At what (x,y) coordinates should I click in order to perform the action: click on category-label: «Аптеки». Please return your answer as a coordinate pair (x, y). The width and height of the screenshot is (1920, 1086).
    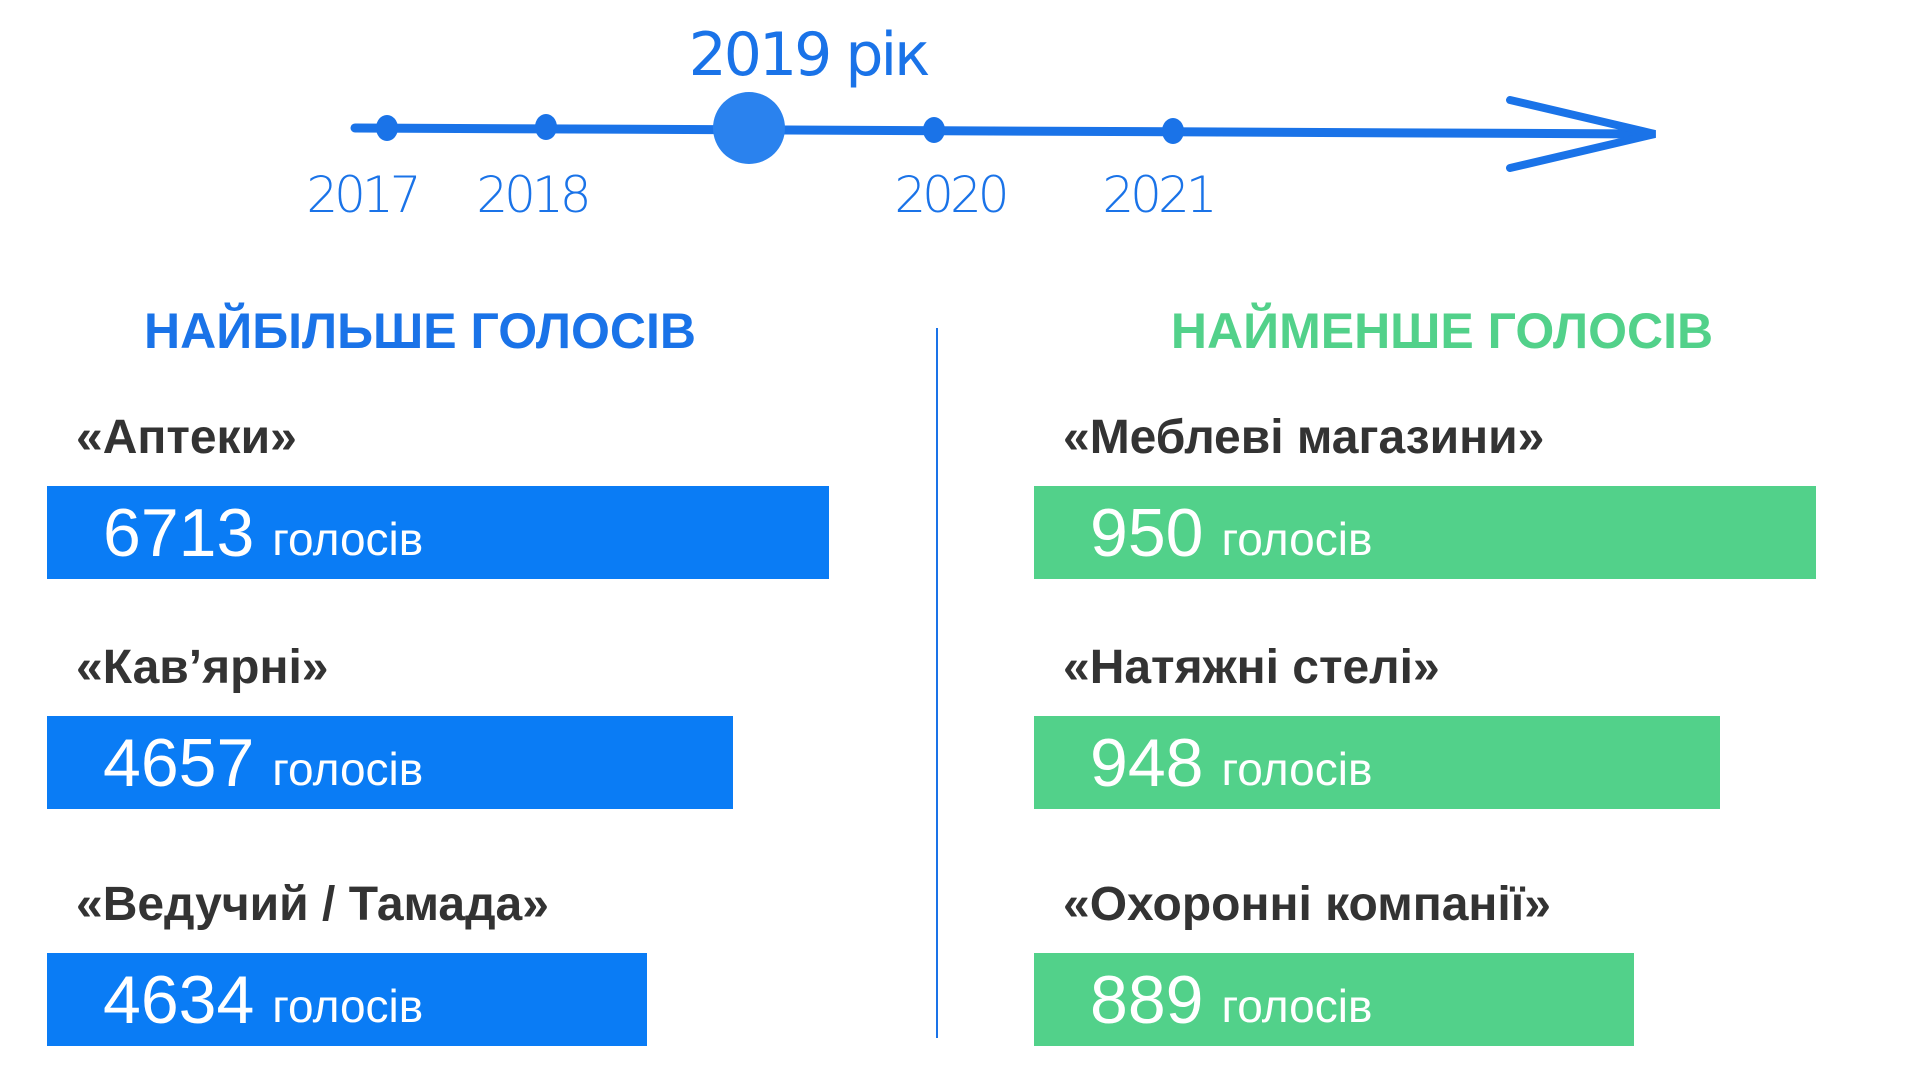
    Looking at the image, I should click on (186, 437).